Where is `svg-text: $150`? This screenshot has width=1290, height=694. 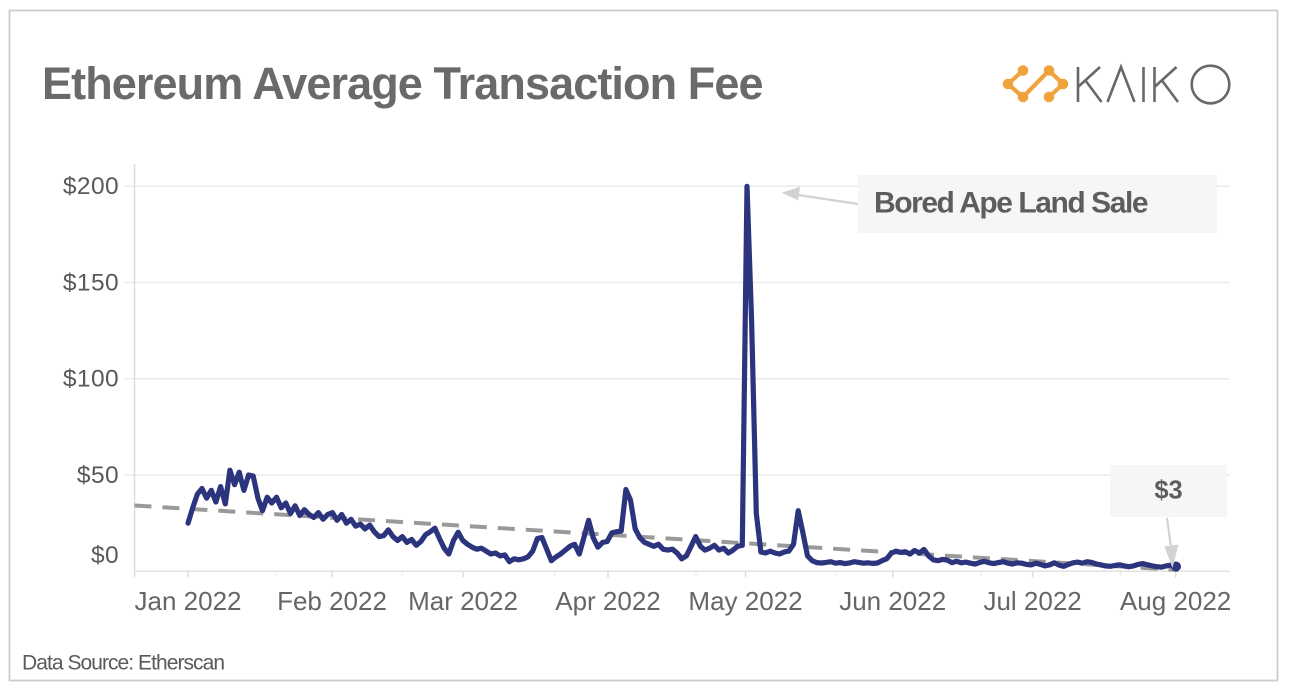
svg-text: $150 is located at coordinates (91, 283).